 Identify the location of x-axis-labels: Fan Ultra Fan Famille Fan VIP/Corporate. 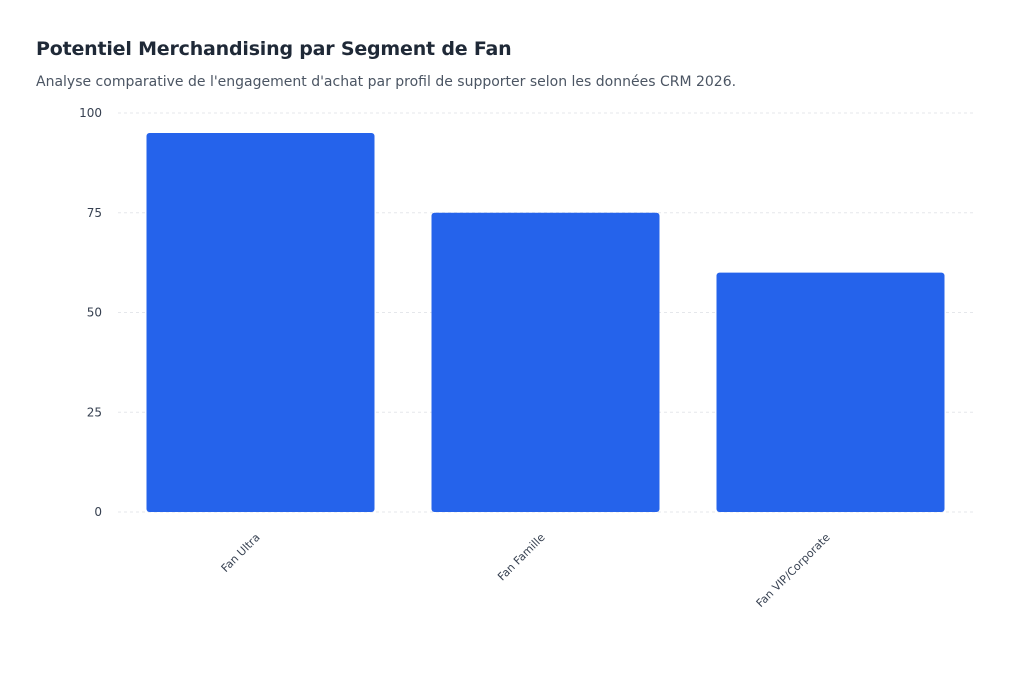
(526, 570).